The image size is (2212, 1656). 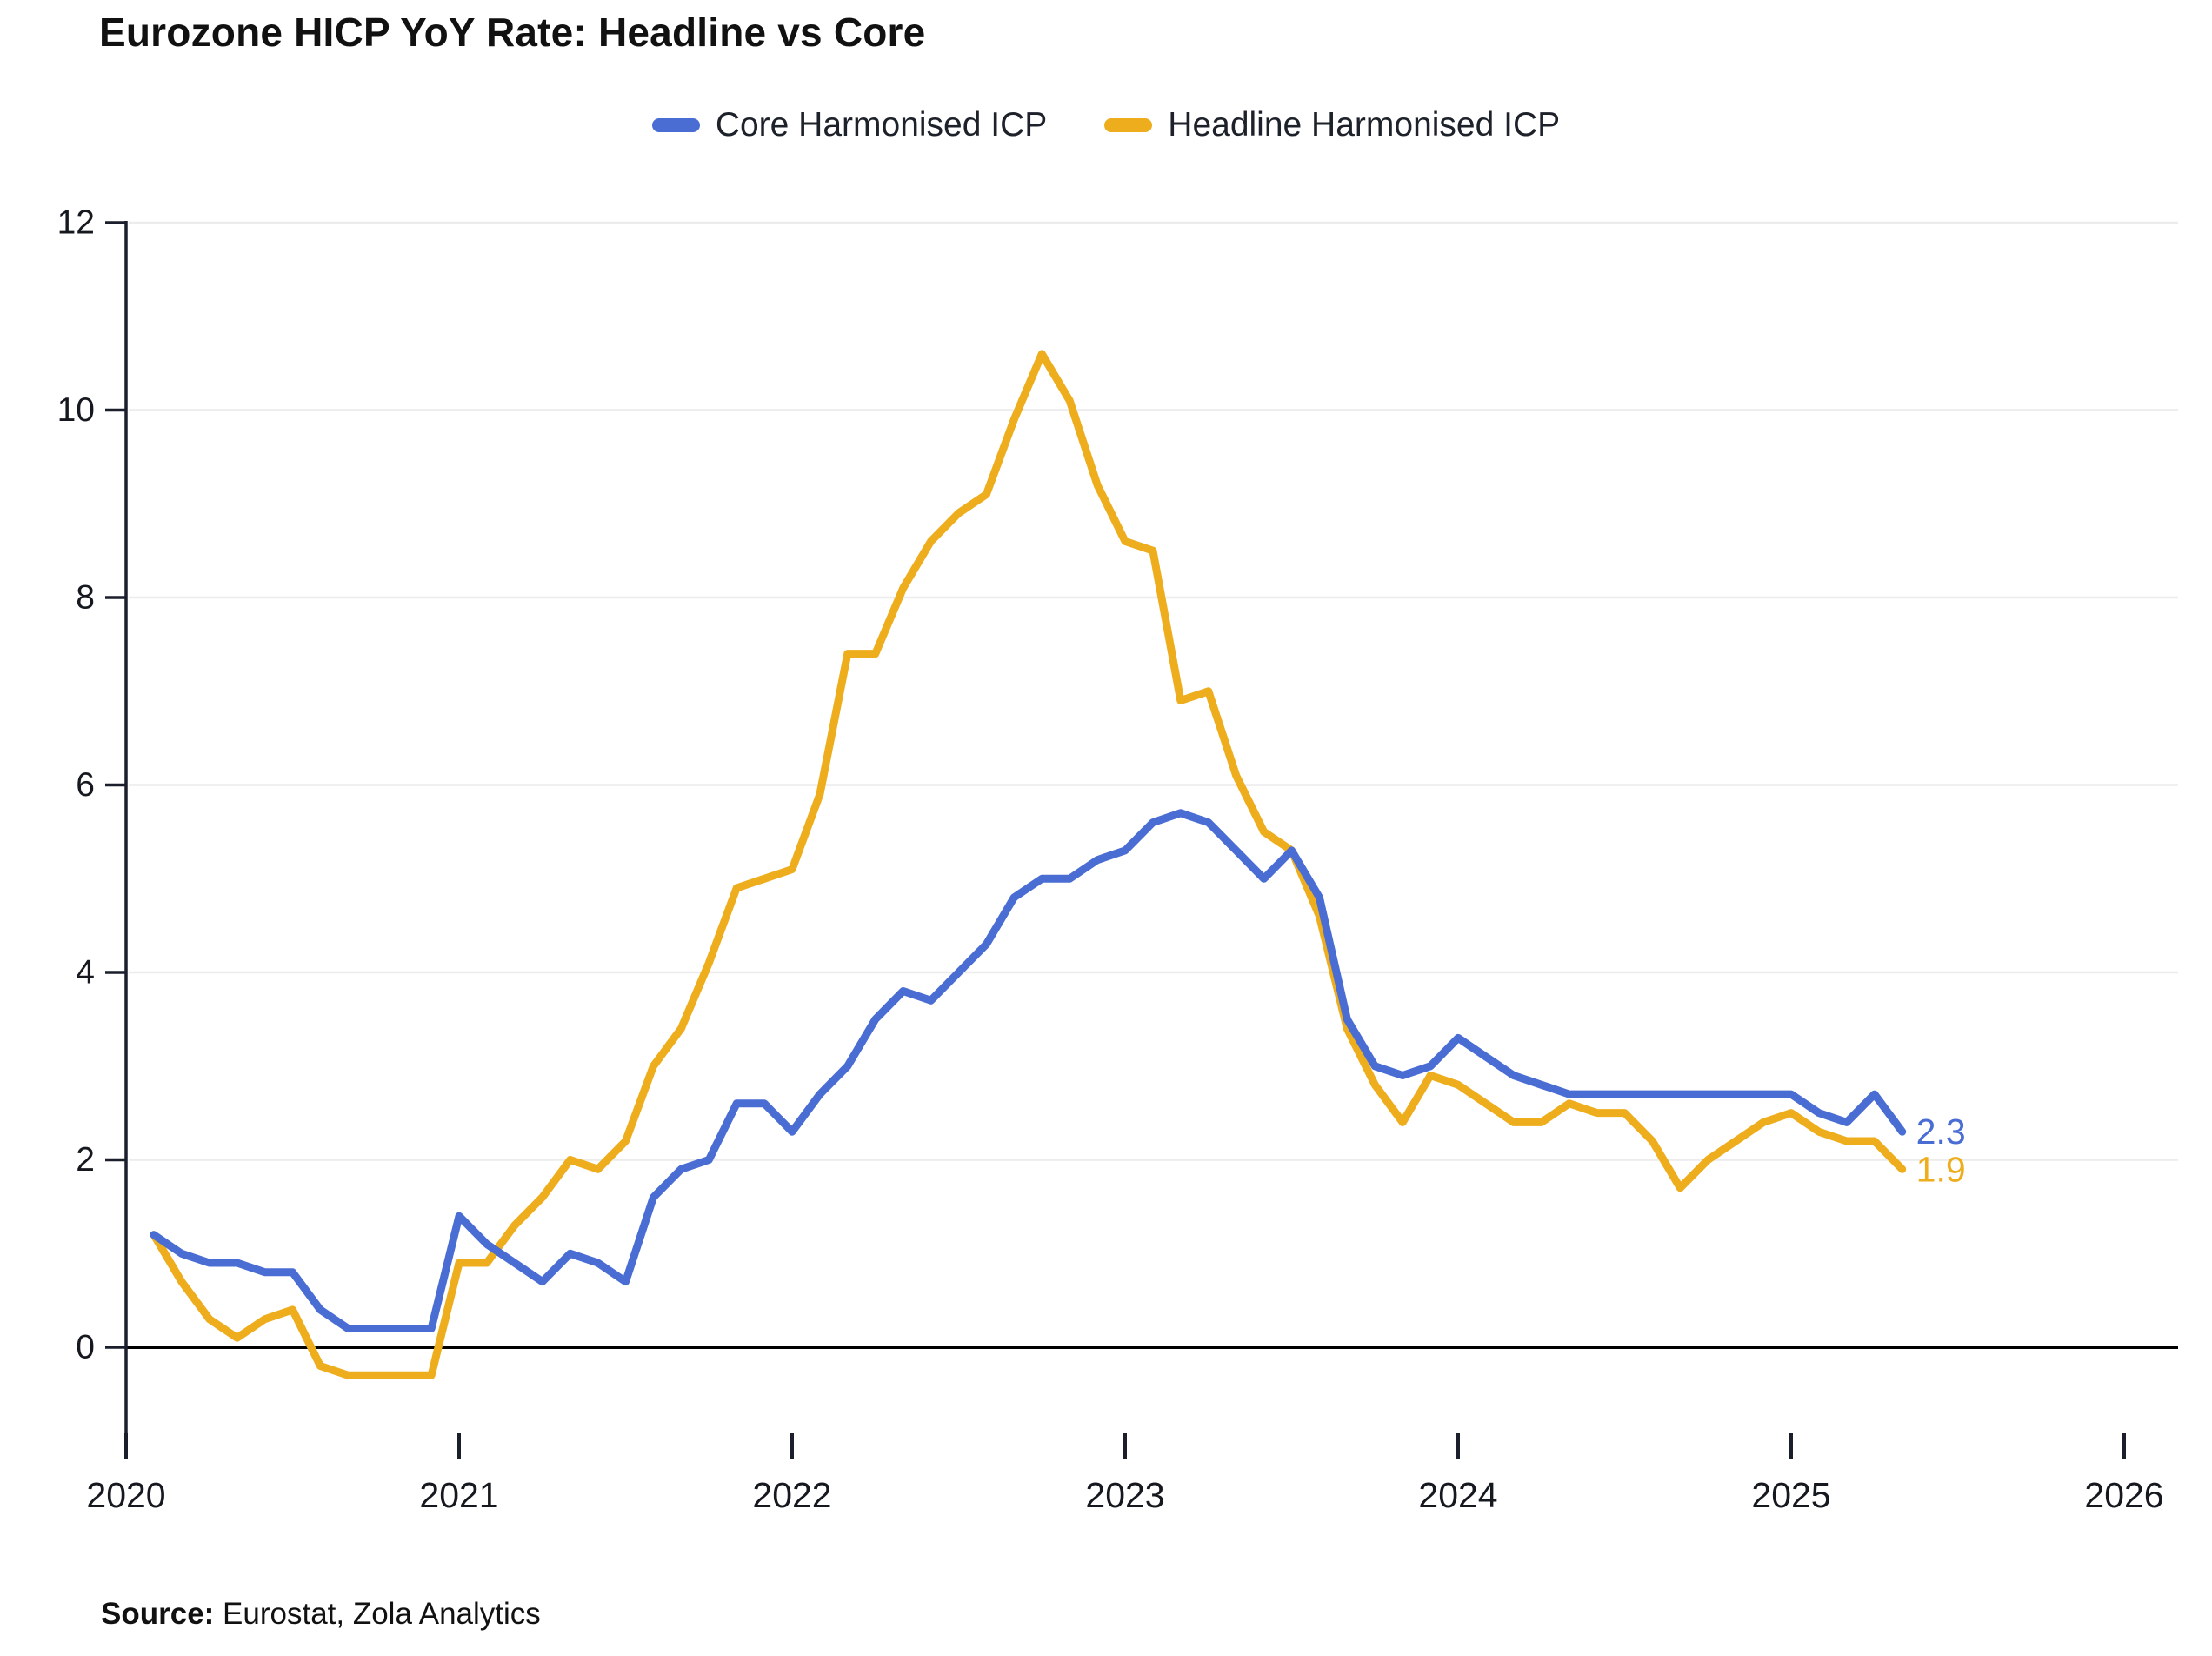 What do you see at coordinates (158, 1614) in the screenshot?
I see `source-label: Source:` at bounding box center [158, 1614].